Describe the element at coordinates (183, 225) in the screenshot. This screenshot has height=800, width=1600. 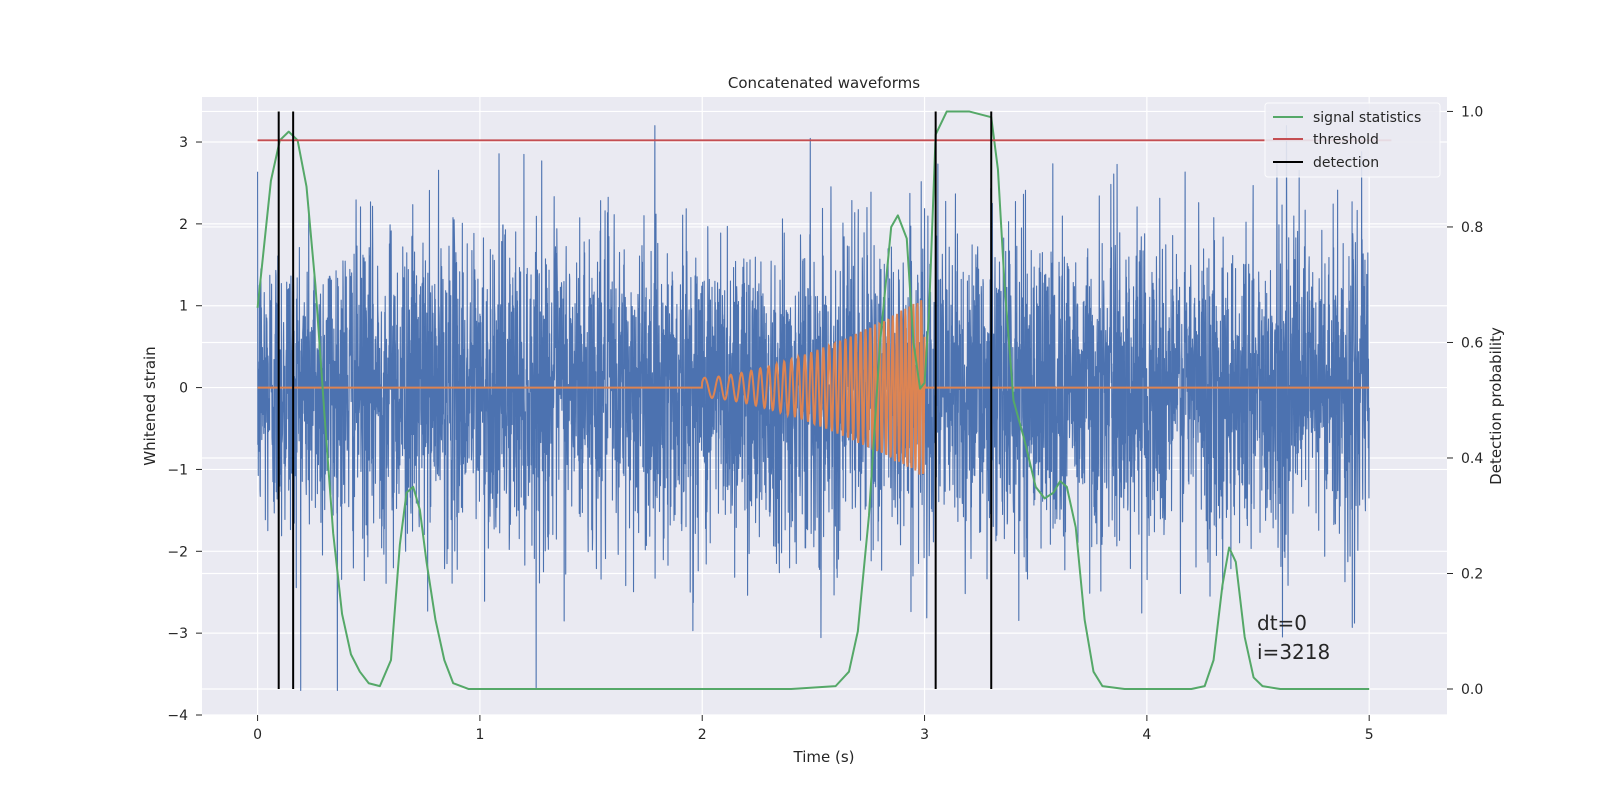
I see `y-tick-label: 2` at that location.